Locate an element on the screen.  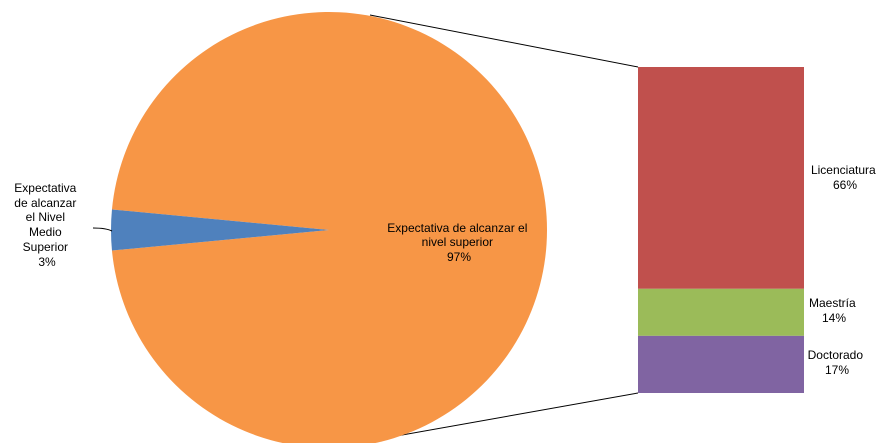
bar-segment-licenciatura is located at coordinates (721, 178).